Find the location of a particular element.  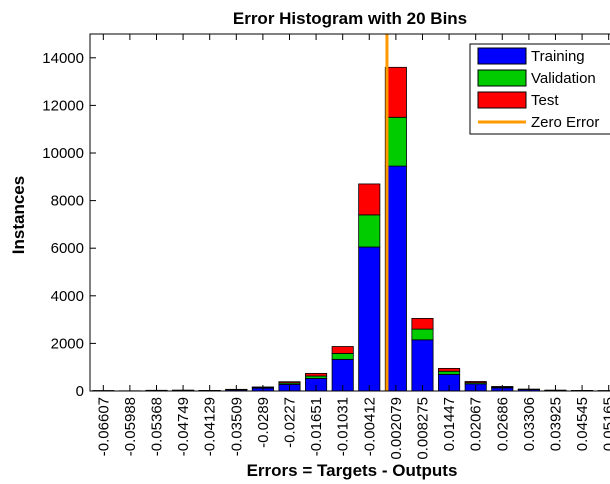

x-tick-label: -0.05988 is located at coordinates (130, 426).